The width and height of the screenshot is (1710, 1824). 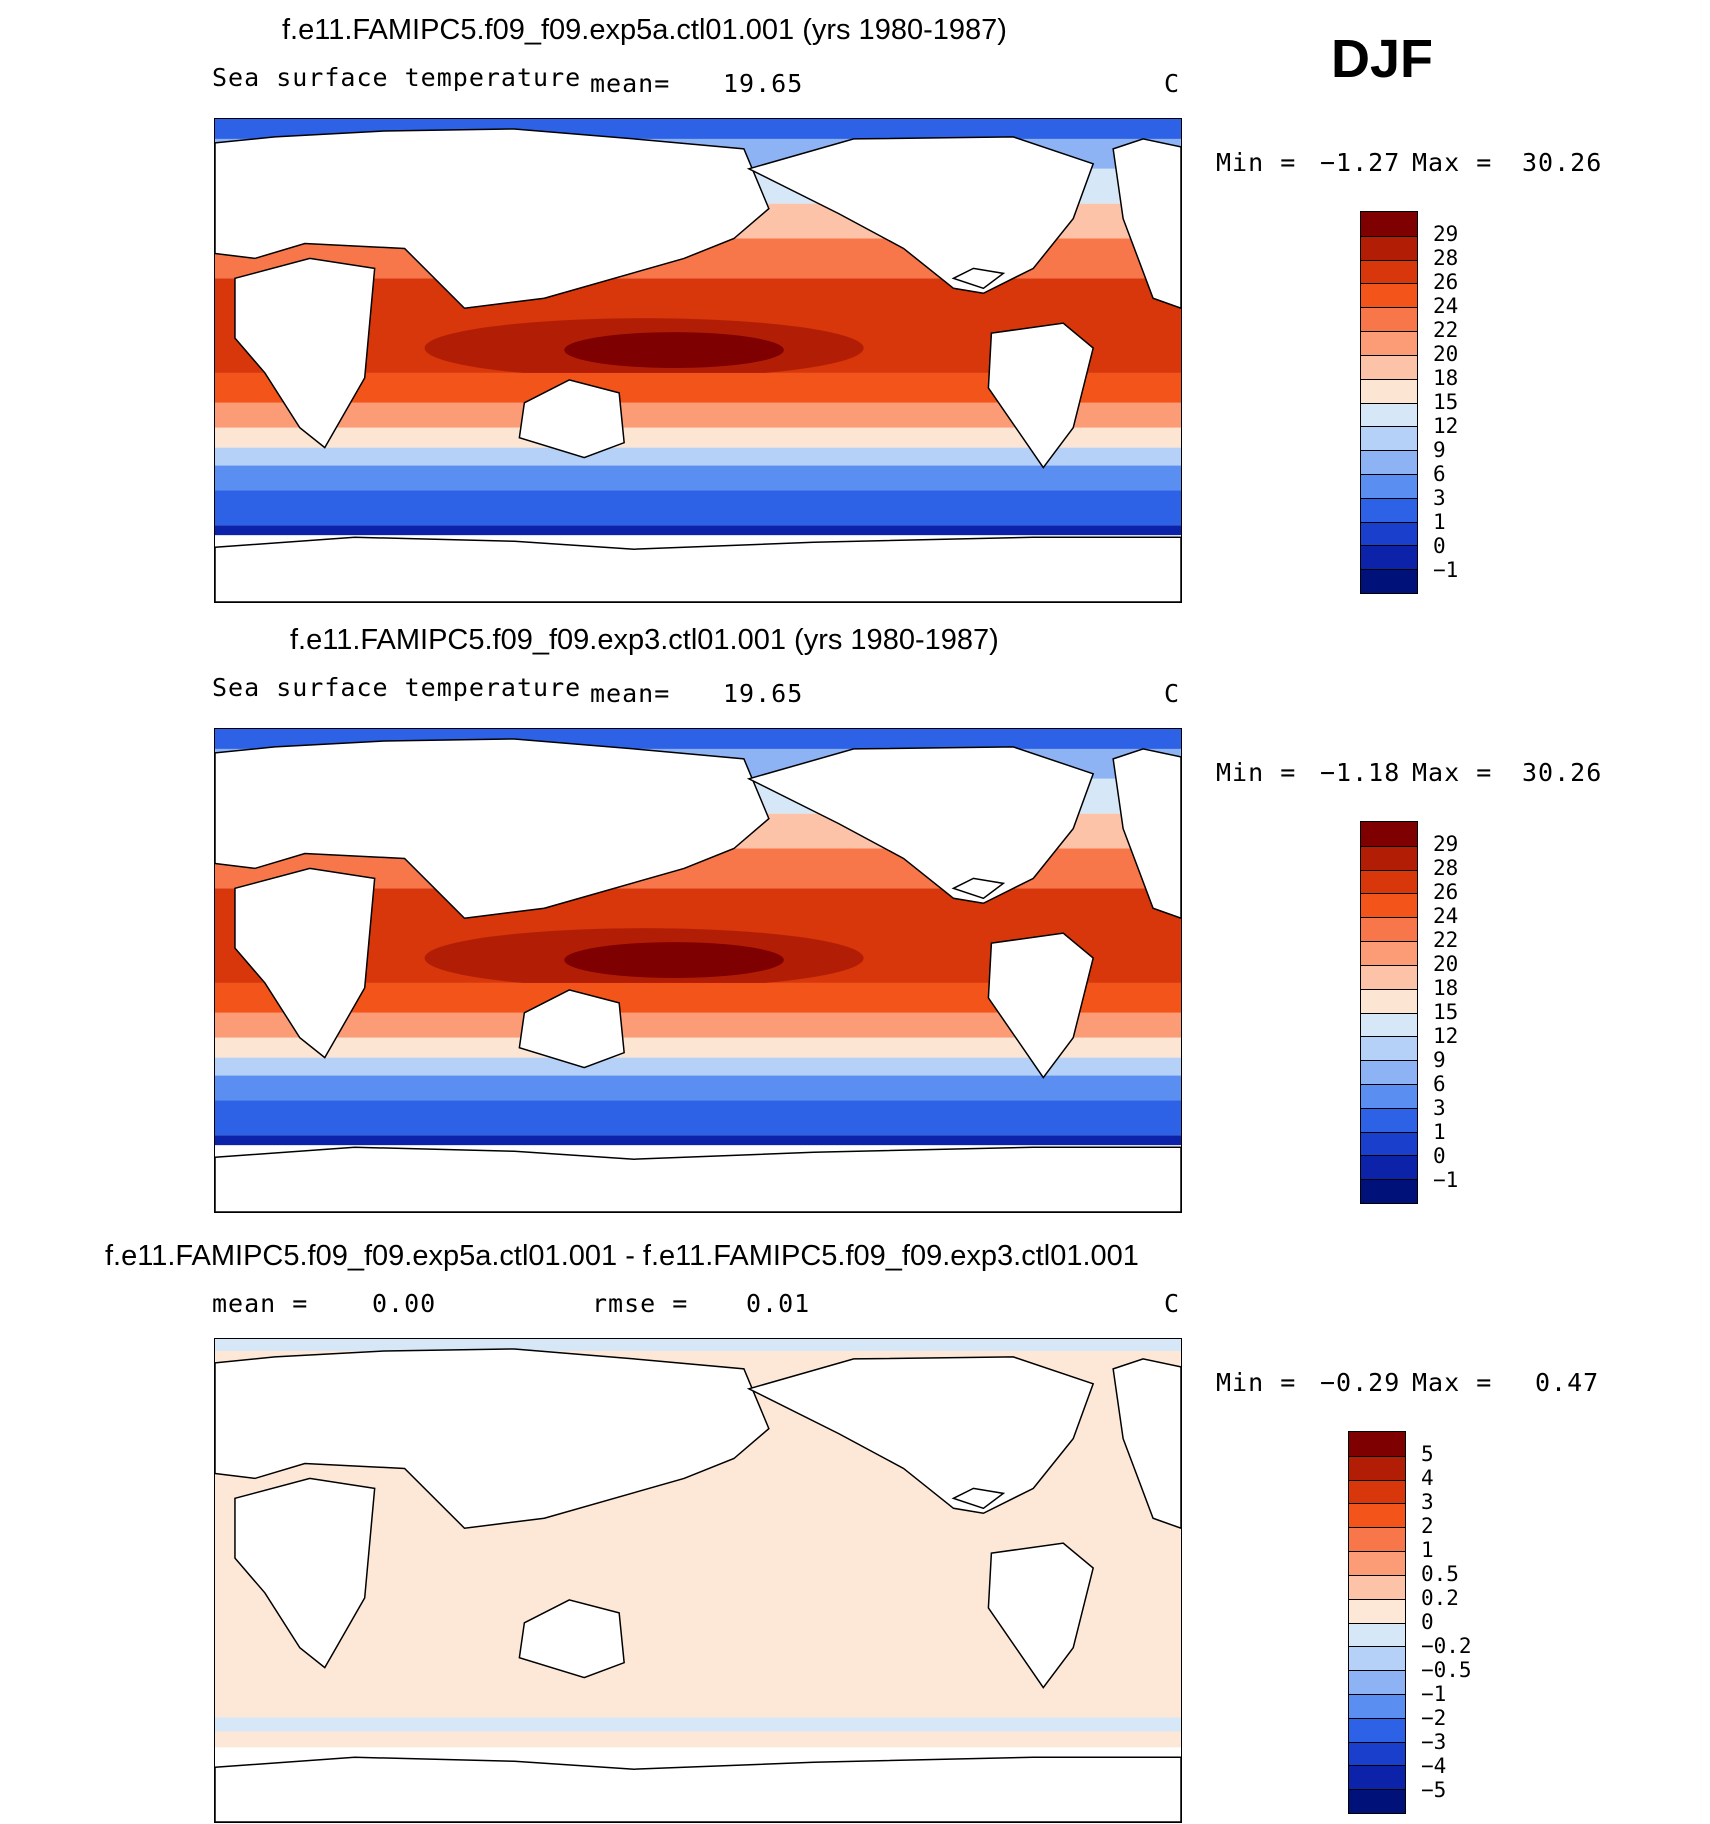 What do you see at coordinates (1434, 1790) in the screenshot?
I see `panel-3-level-label: −5` at bounding box center [1434, 1790].